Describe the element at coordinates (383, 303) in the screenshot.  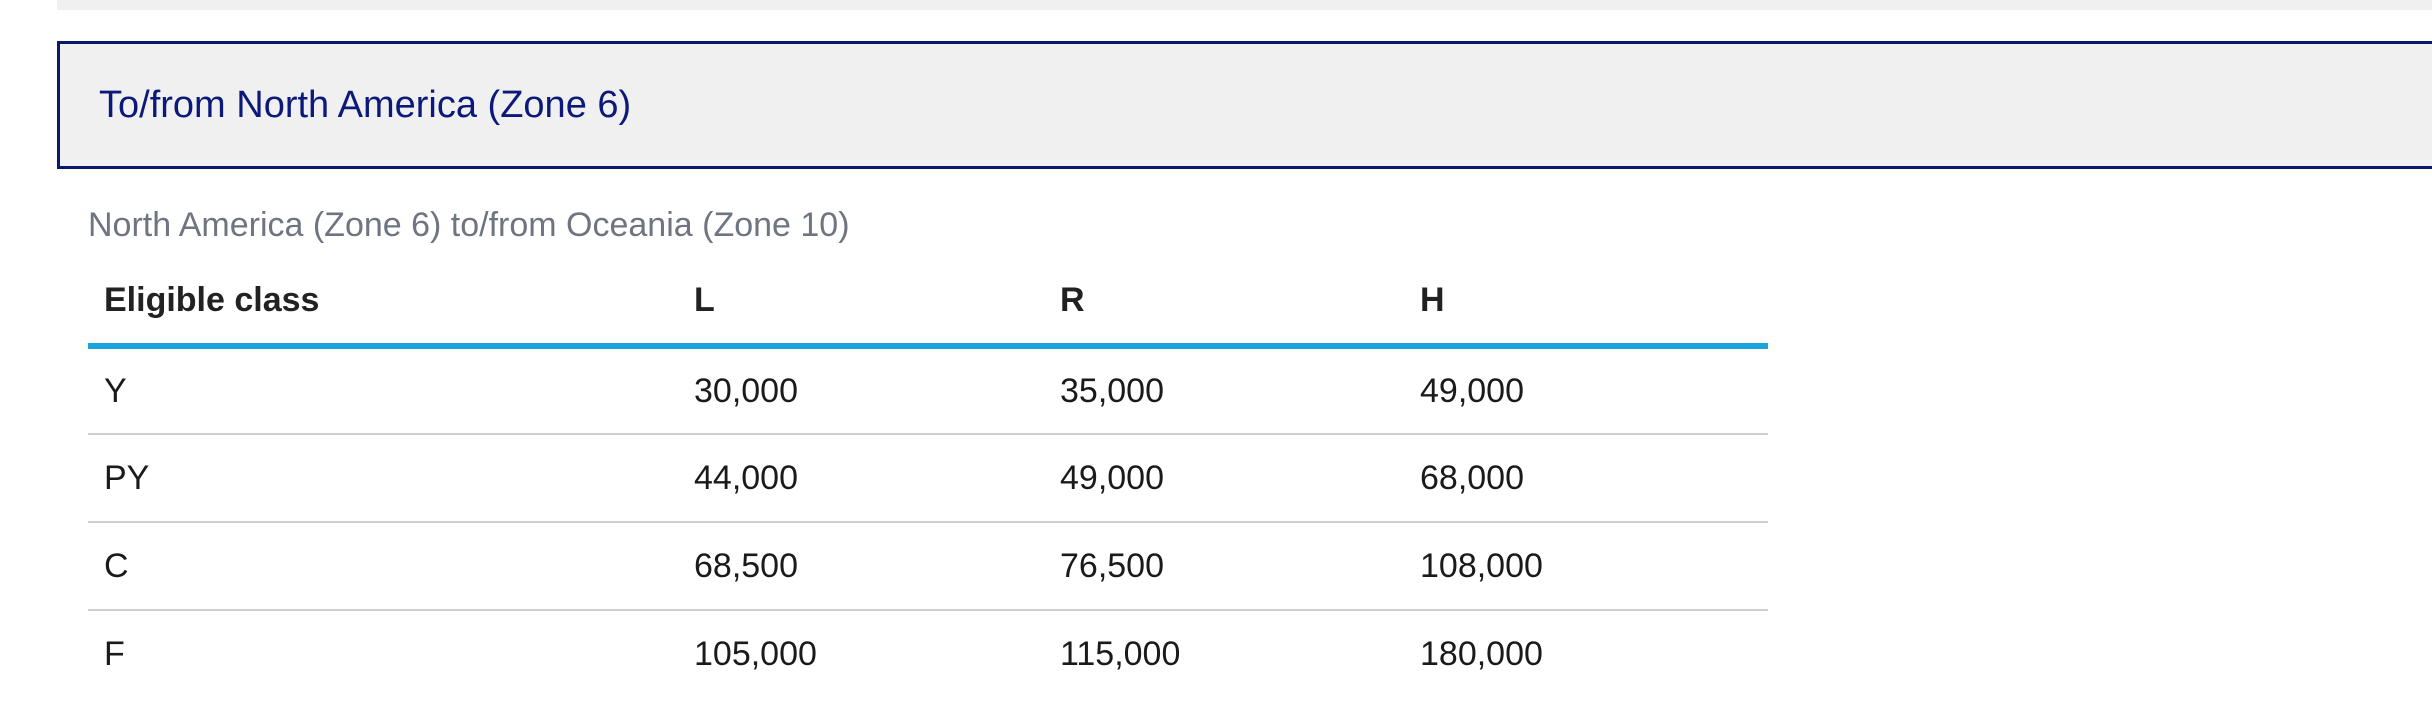
I see `column-header-eligible-class: Eligible class` at that location.